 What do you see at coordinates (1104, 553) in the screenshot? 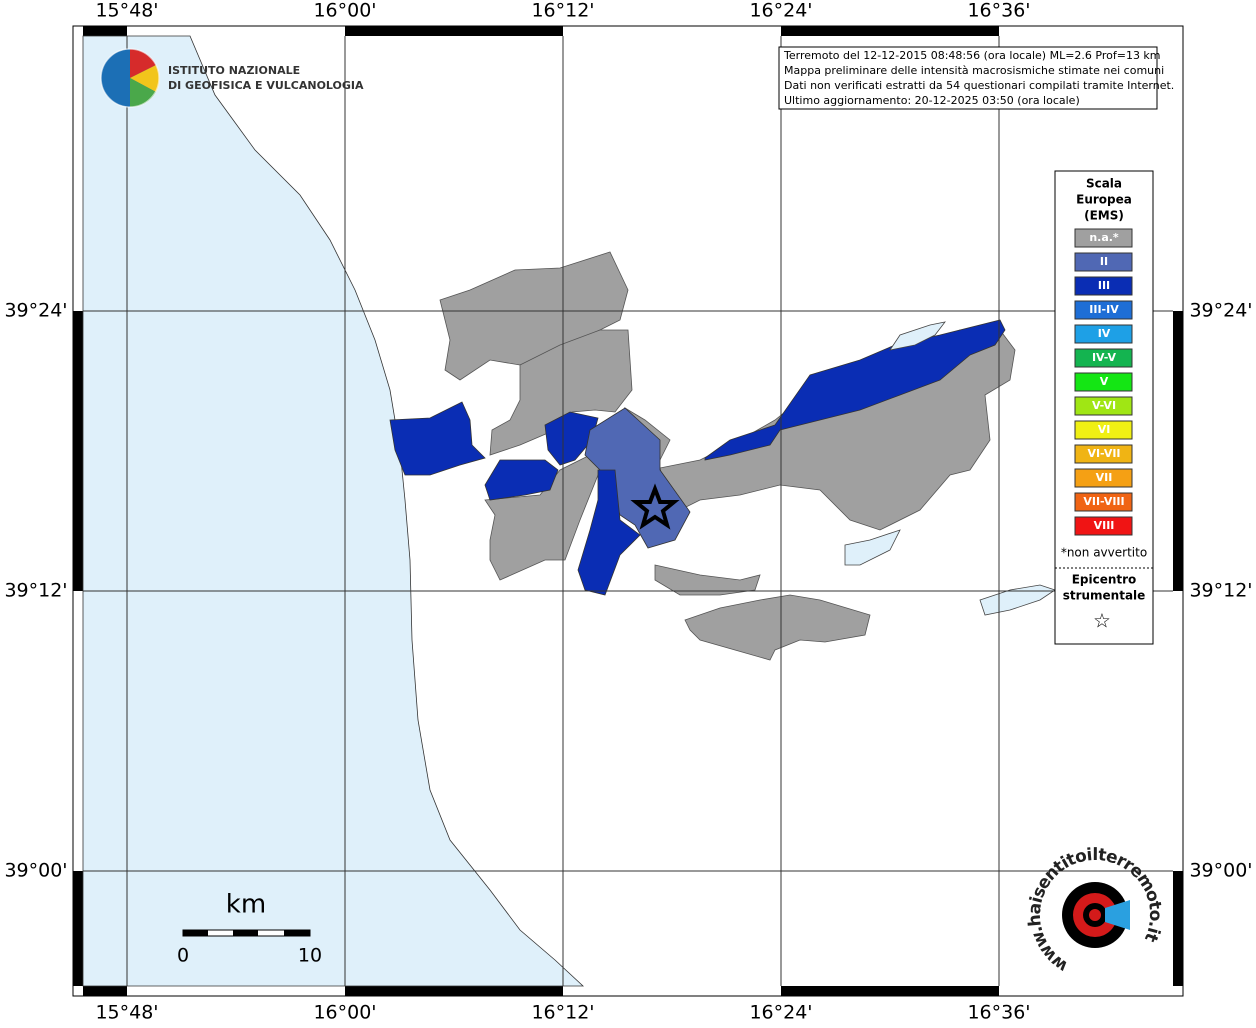
I see `legend-note: *non avvertito` at bounding box center [1104, 553].